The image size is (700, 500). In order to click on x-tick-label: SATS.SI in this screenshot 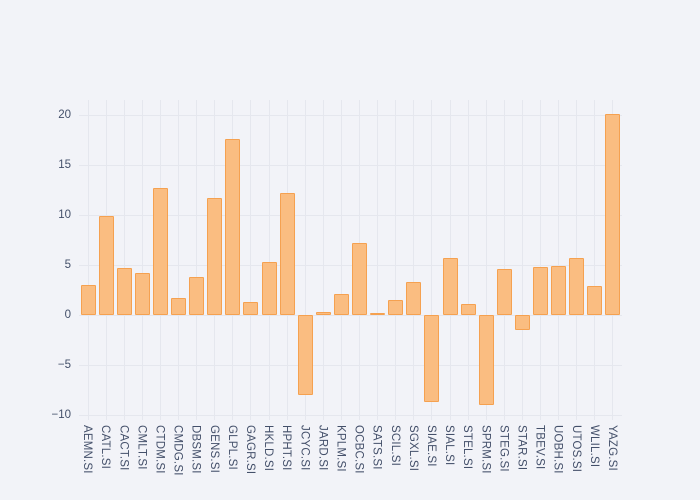, I will do `click(376, 447)`.